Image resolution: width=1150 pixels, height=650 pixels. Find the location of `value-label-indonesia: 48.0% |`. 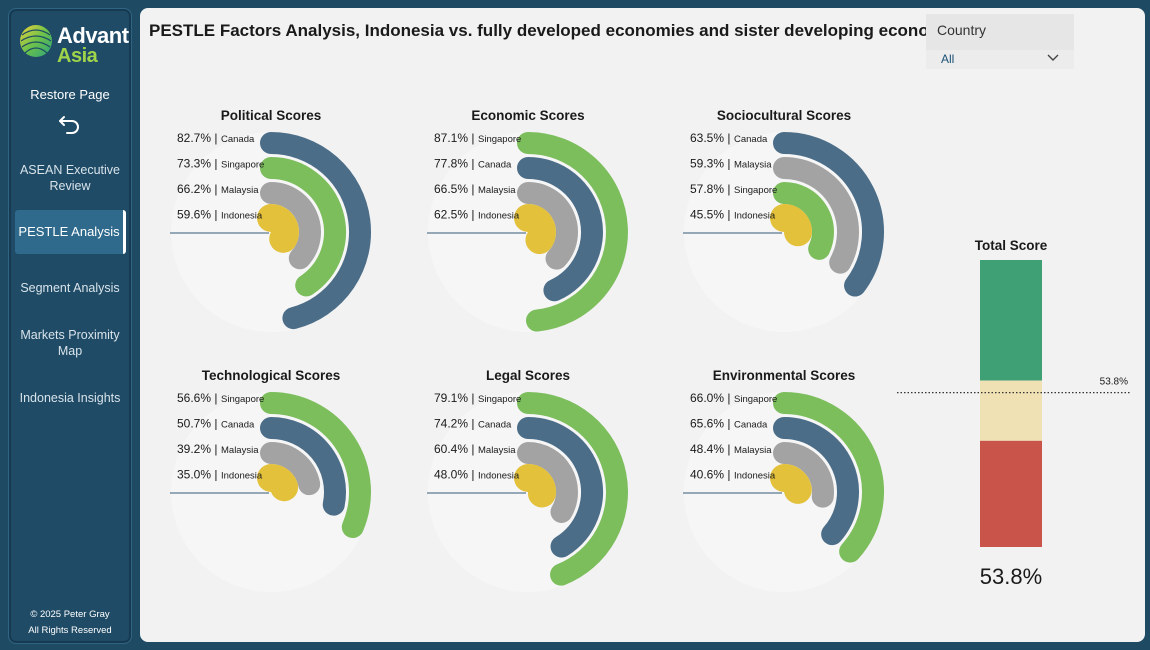

value-label-indonesia: 48.0% | is located at coordinates (454, 475).